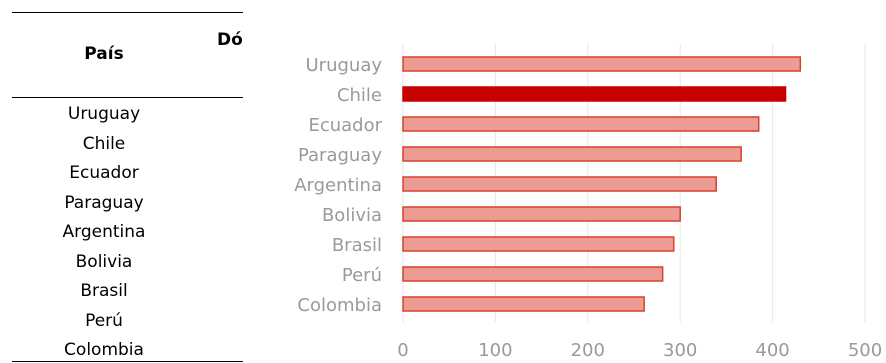  Describe the element at coordinates (602, 64) in the screenshot. I see `bar-uruguay` at that location.